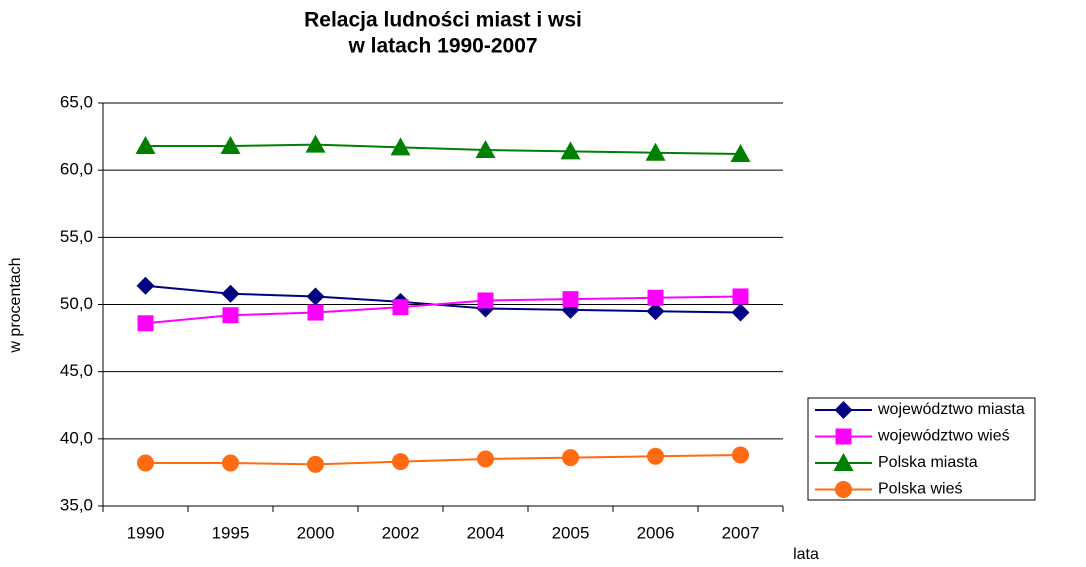 Image resolution: width=1086 pixels, height=567 pixels. I want to click on x-tick-label: 2005, so click(571, 532).